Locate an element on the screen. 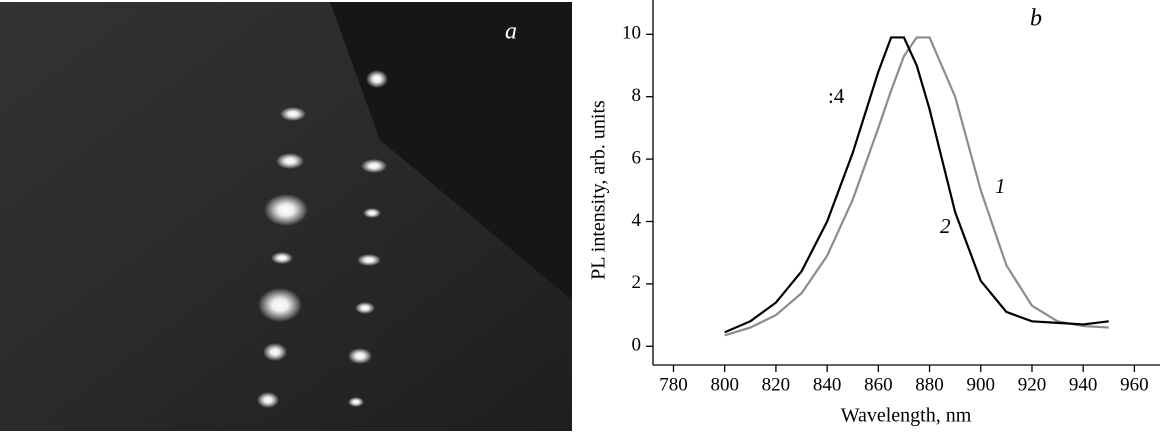  y-tick-label: 2 is located at coordinates (637, 282).